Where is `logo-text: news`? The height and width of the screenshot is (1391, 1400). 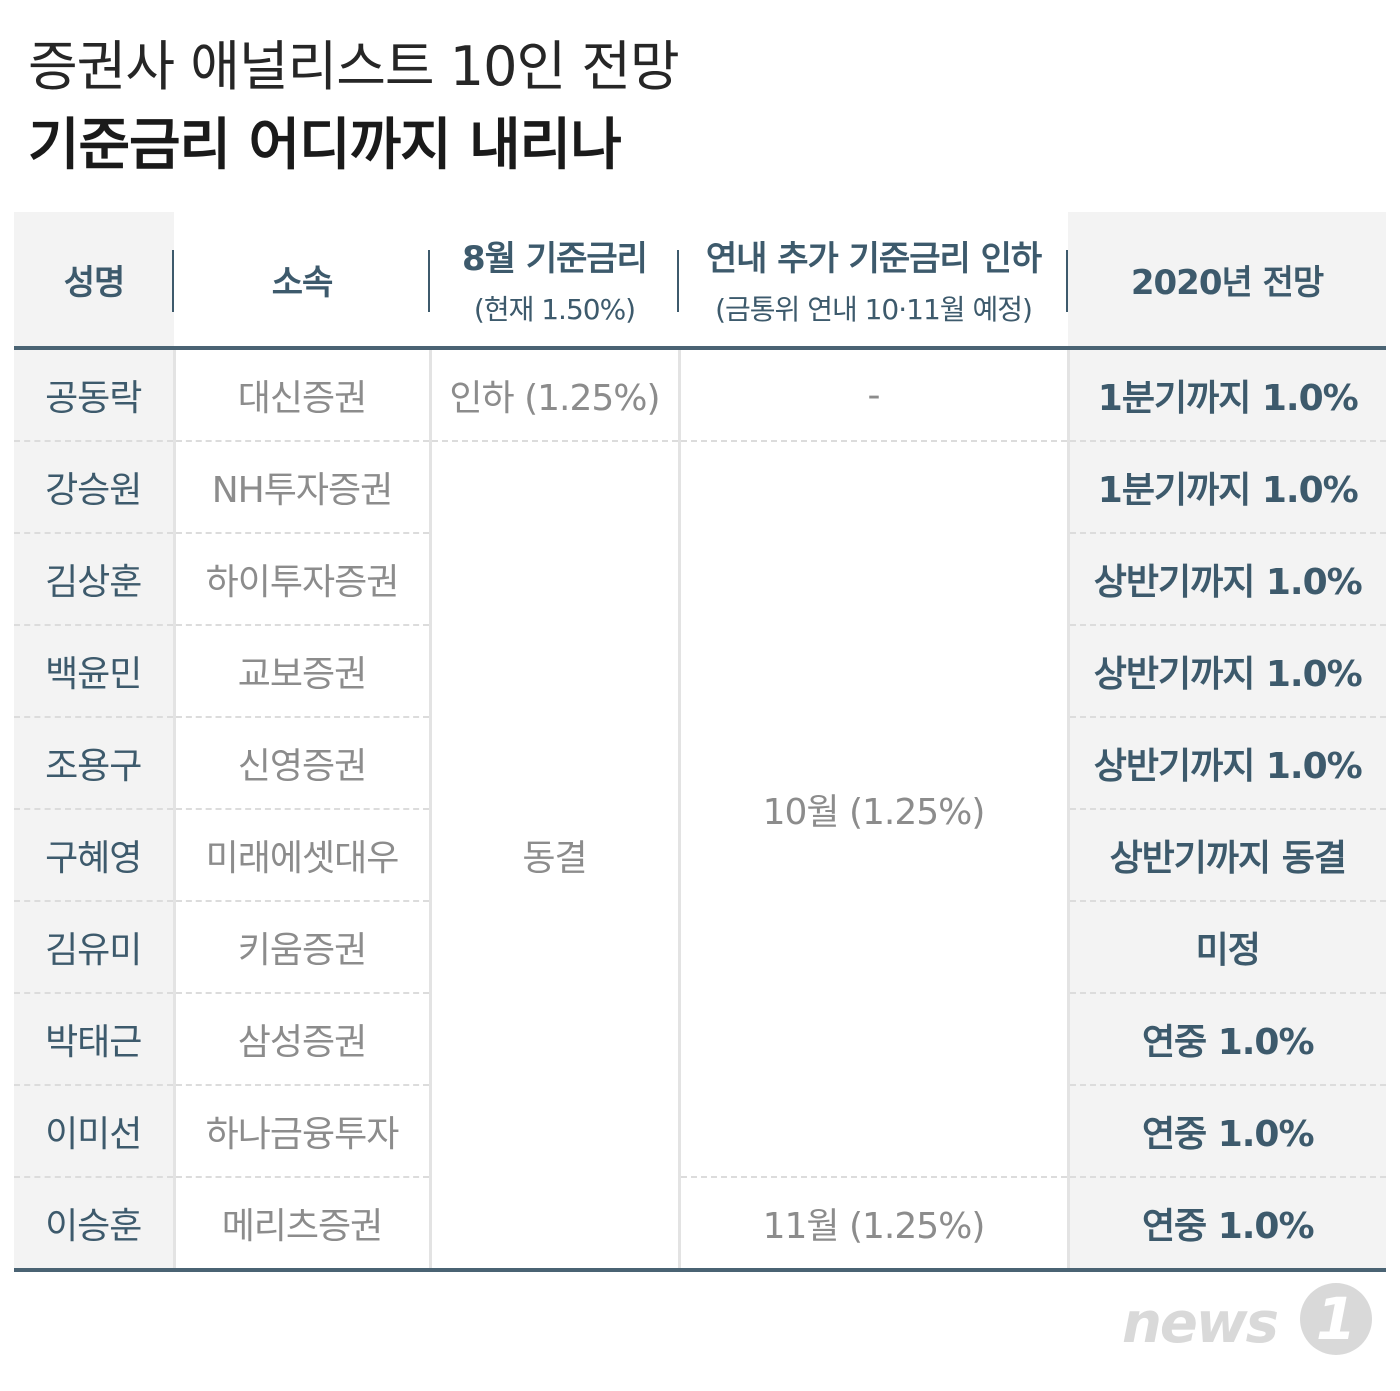 logo-text: news is located at coordinates (1200, 1323).